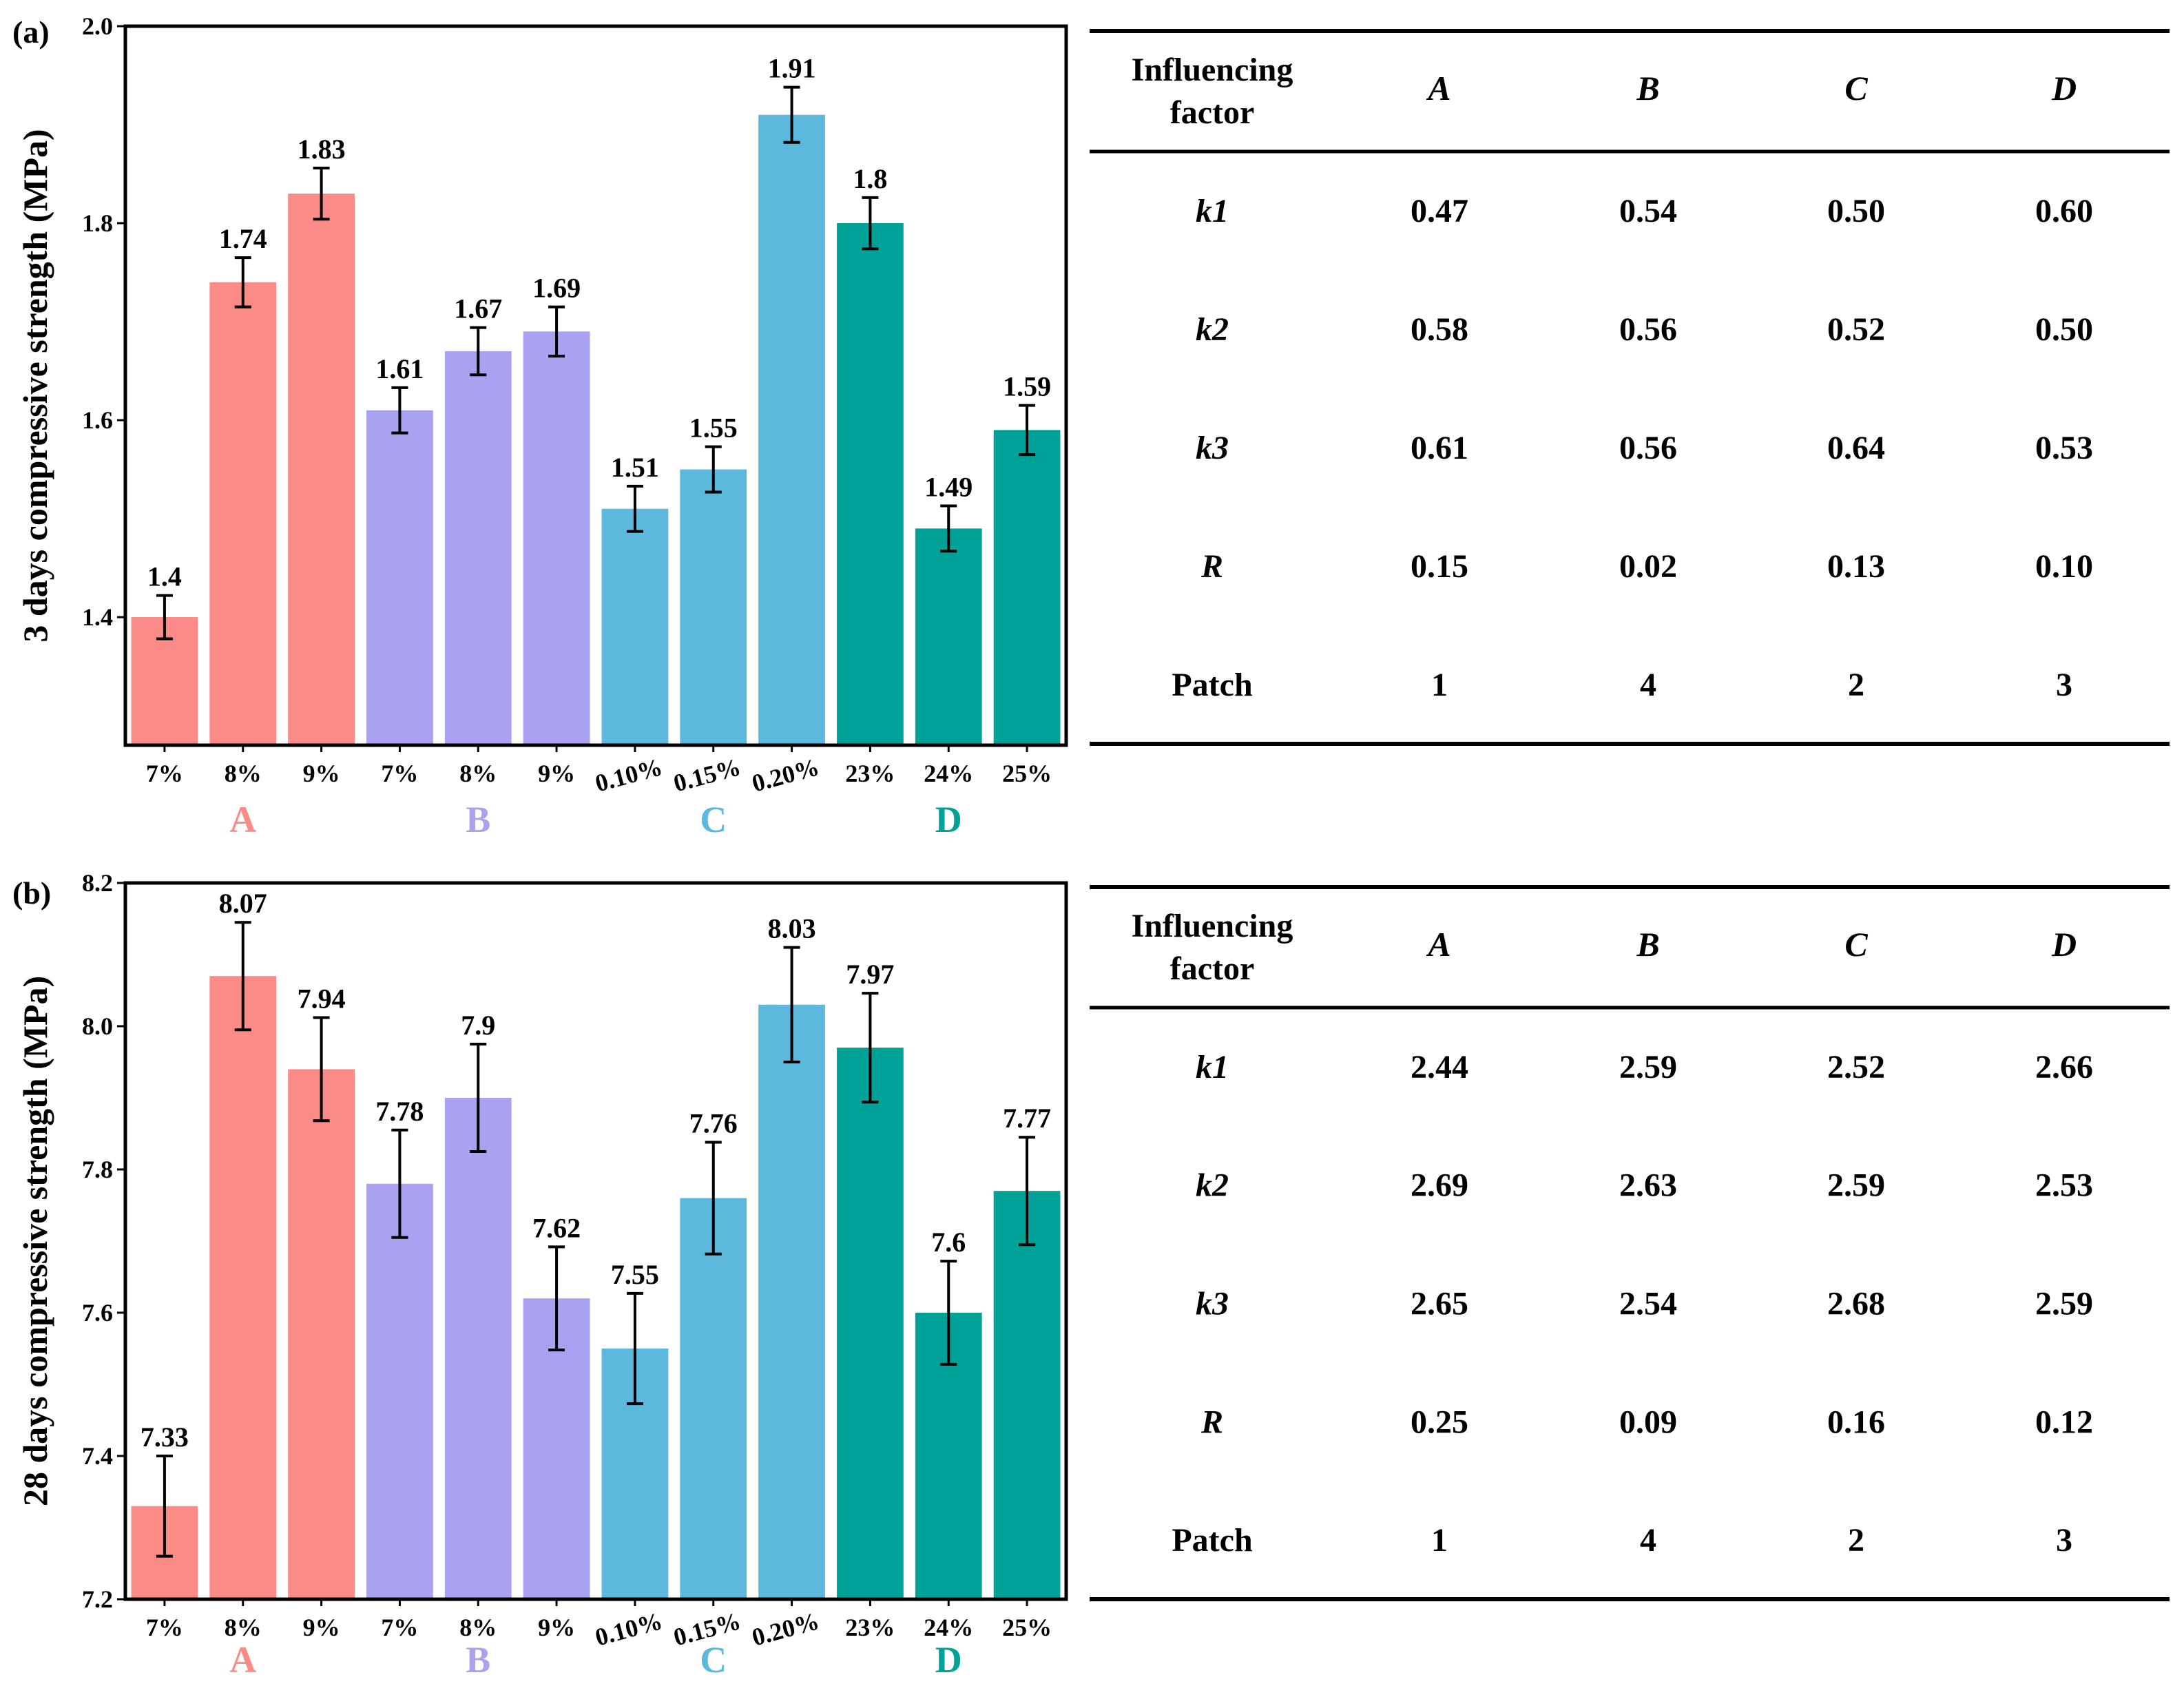  Describe the element at coordinates (97, 420) in the screenshot. I see `y-tick-label: 1.6` at that location.